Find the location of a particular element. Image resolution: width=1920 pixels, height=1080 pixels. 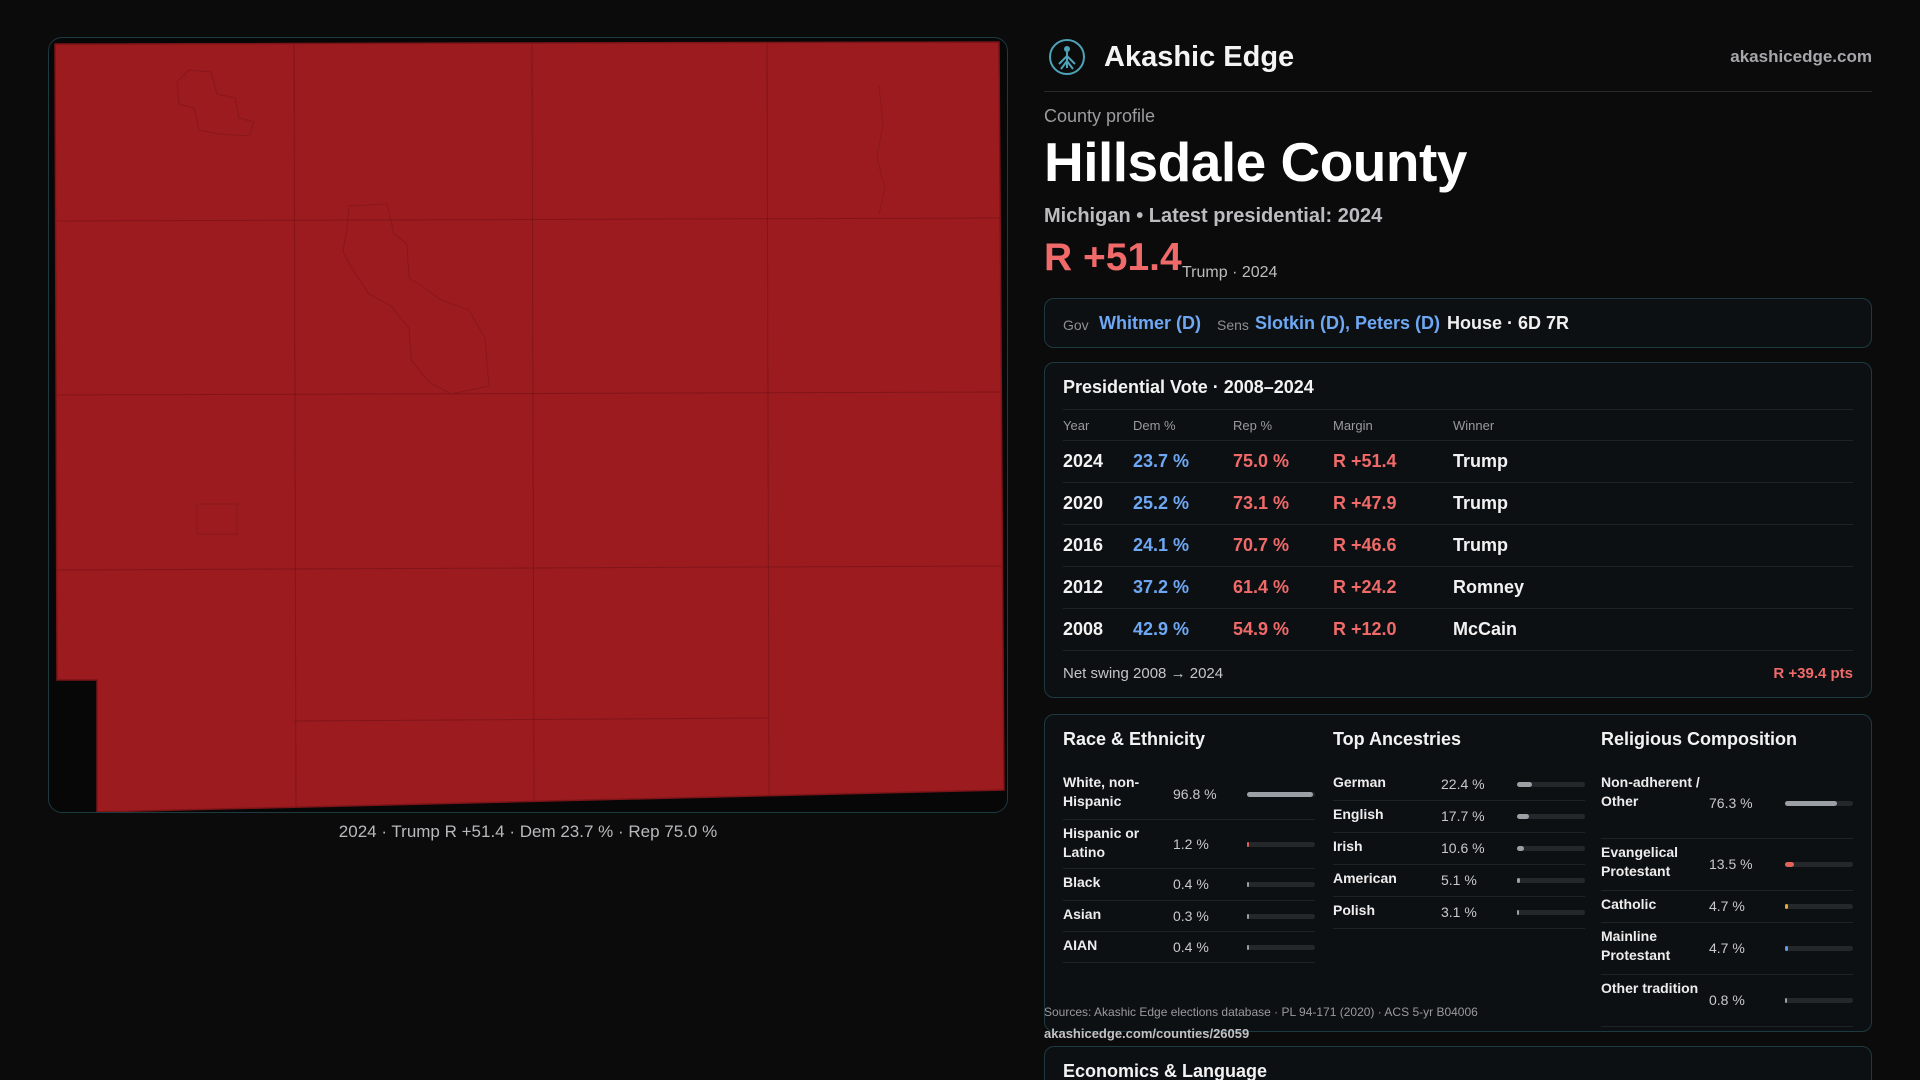

table-row: 2012 37.2 % 61.4 % R +24.2 Romney is located at coordinates (1458, 588).